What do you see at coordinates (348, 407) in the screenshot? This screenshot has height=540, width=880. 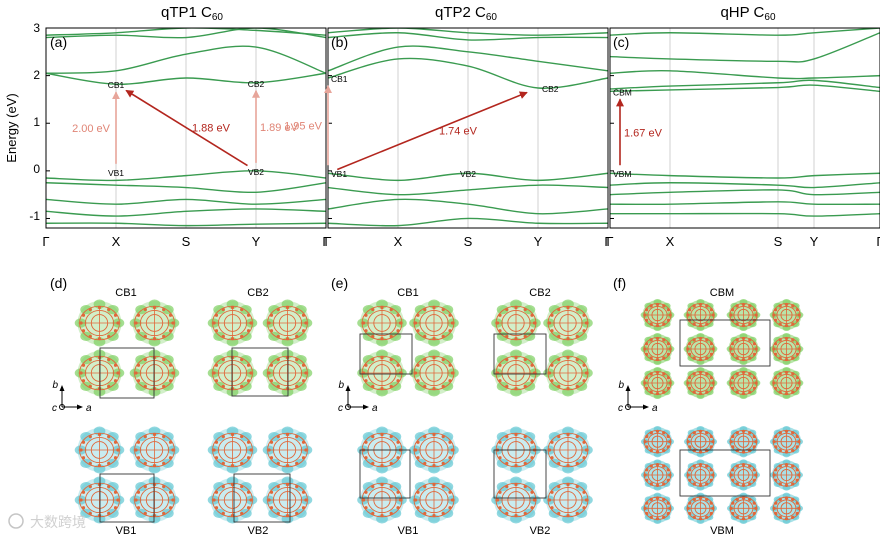 I see `axis-c-dot-e` at bounding box center [348, 407].